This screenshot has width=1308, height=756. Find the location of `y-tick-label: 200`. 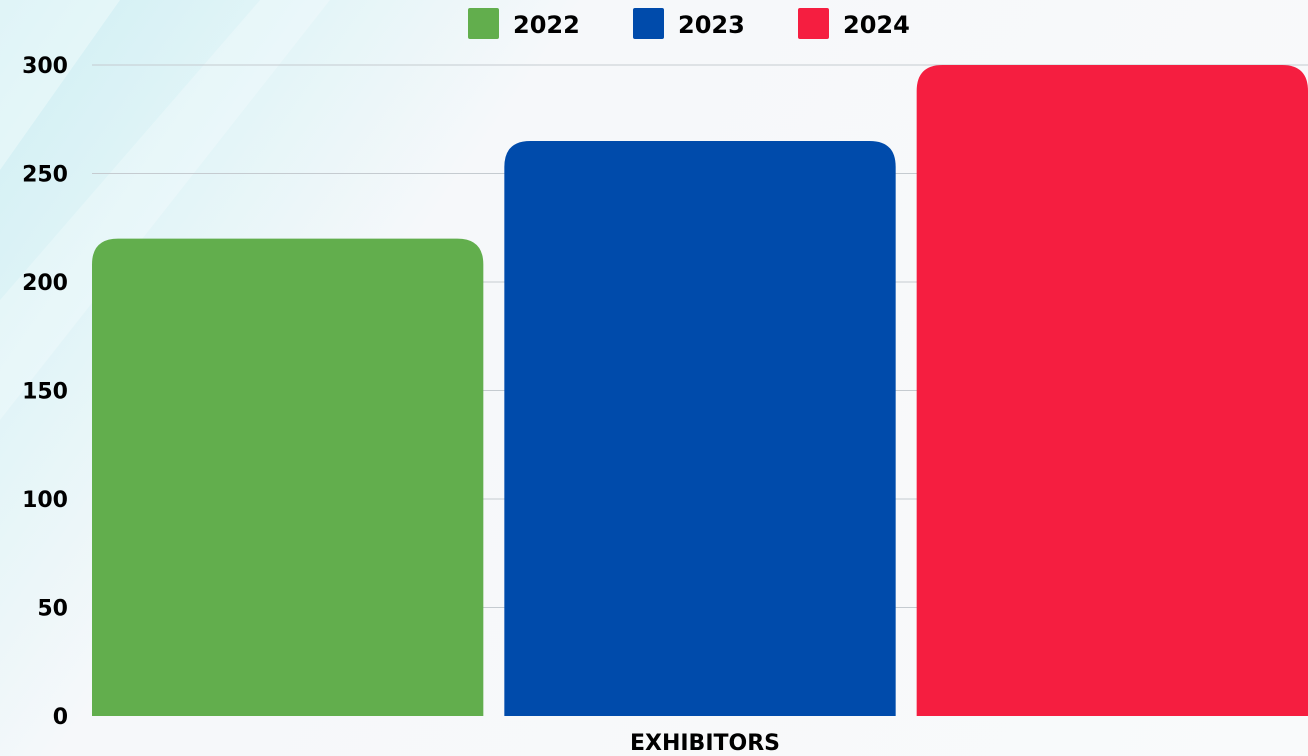

y-tick-label: 200 is located at coordinates (45, 283).